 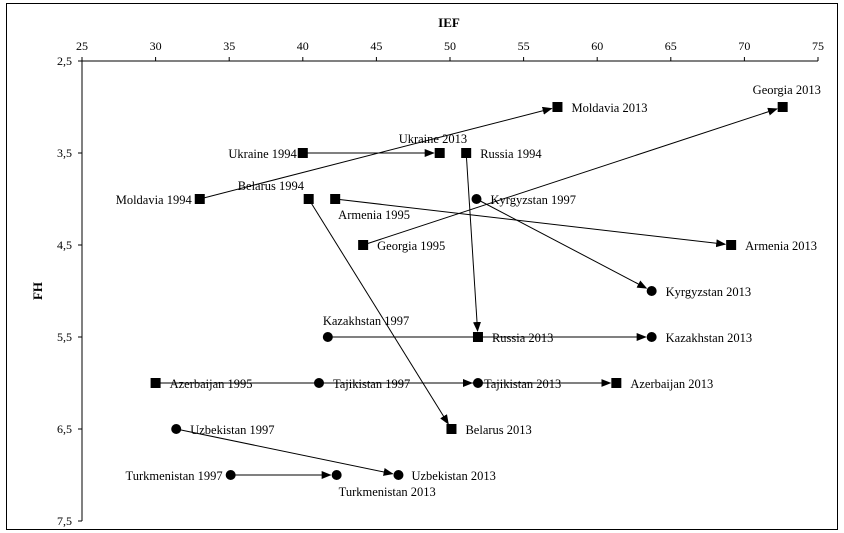 I want to click on x-tick-label: 50, so click(x=450, y=46).